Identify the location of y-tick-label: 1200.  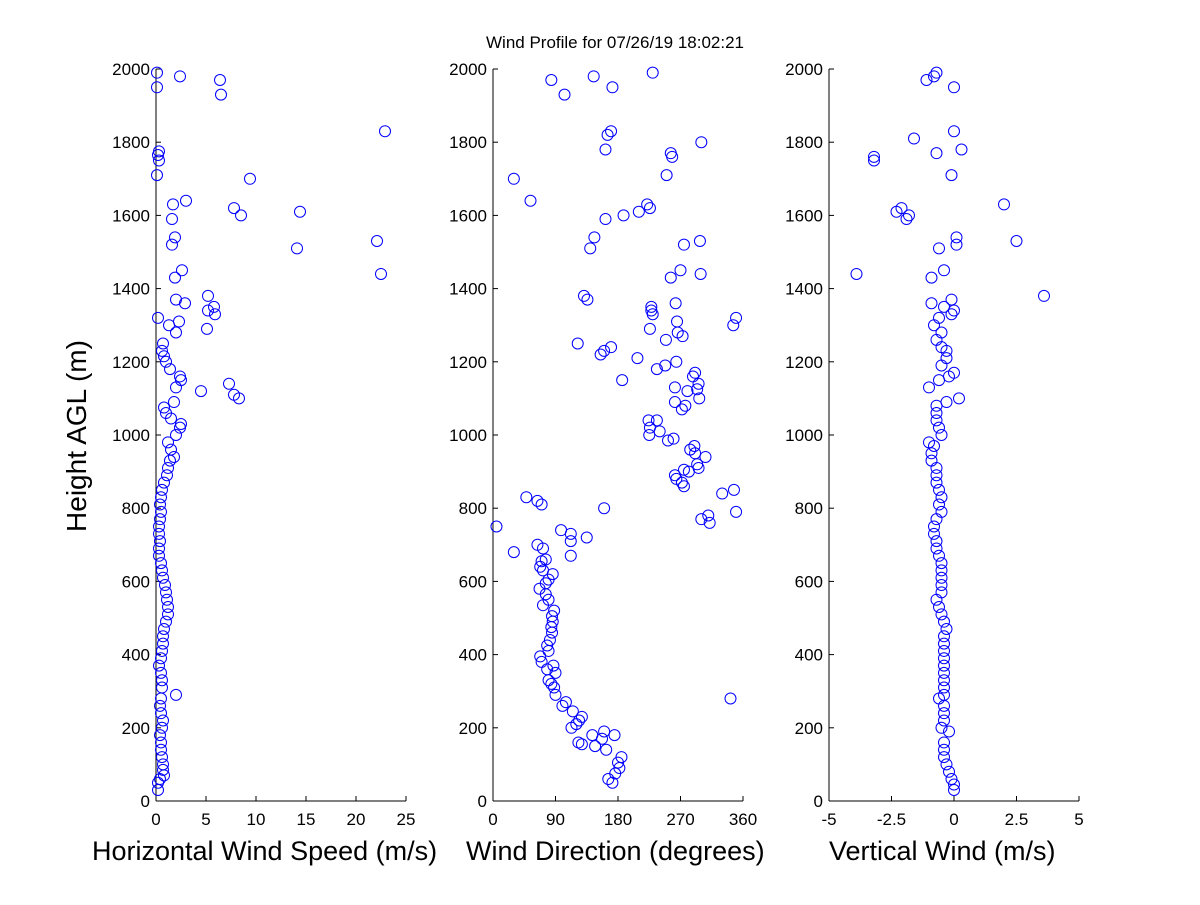
(131, 362).